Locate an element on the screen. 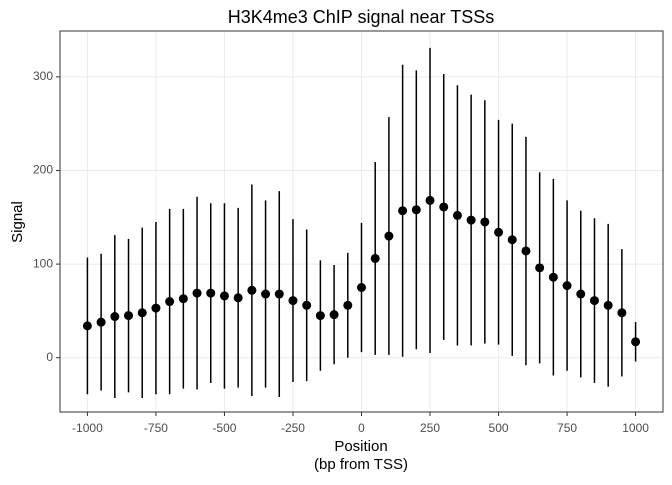  x-tick-label: 500 is located at coordinates (499, 428).